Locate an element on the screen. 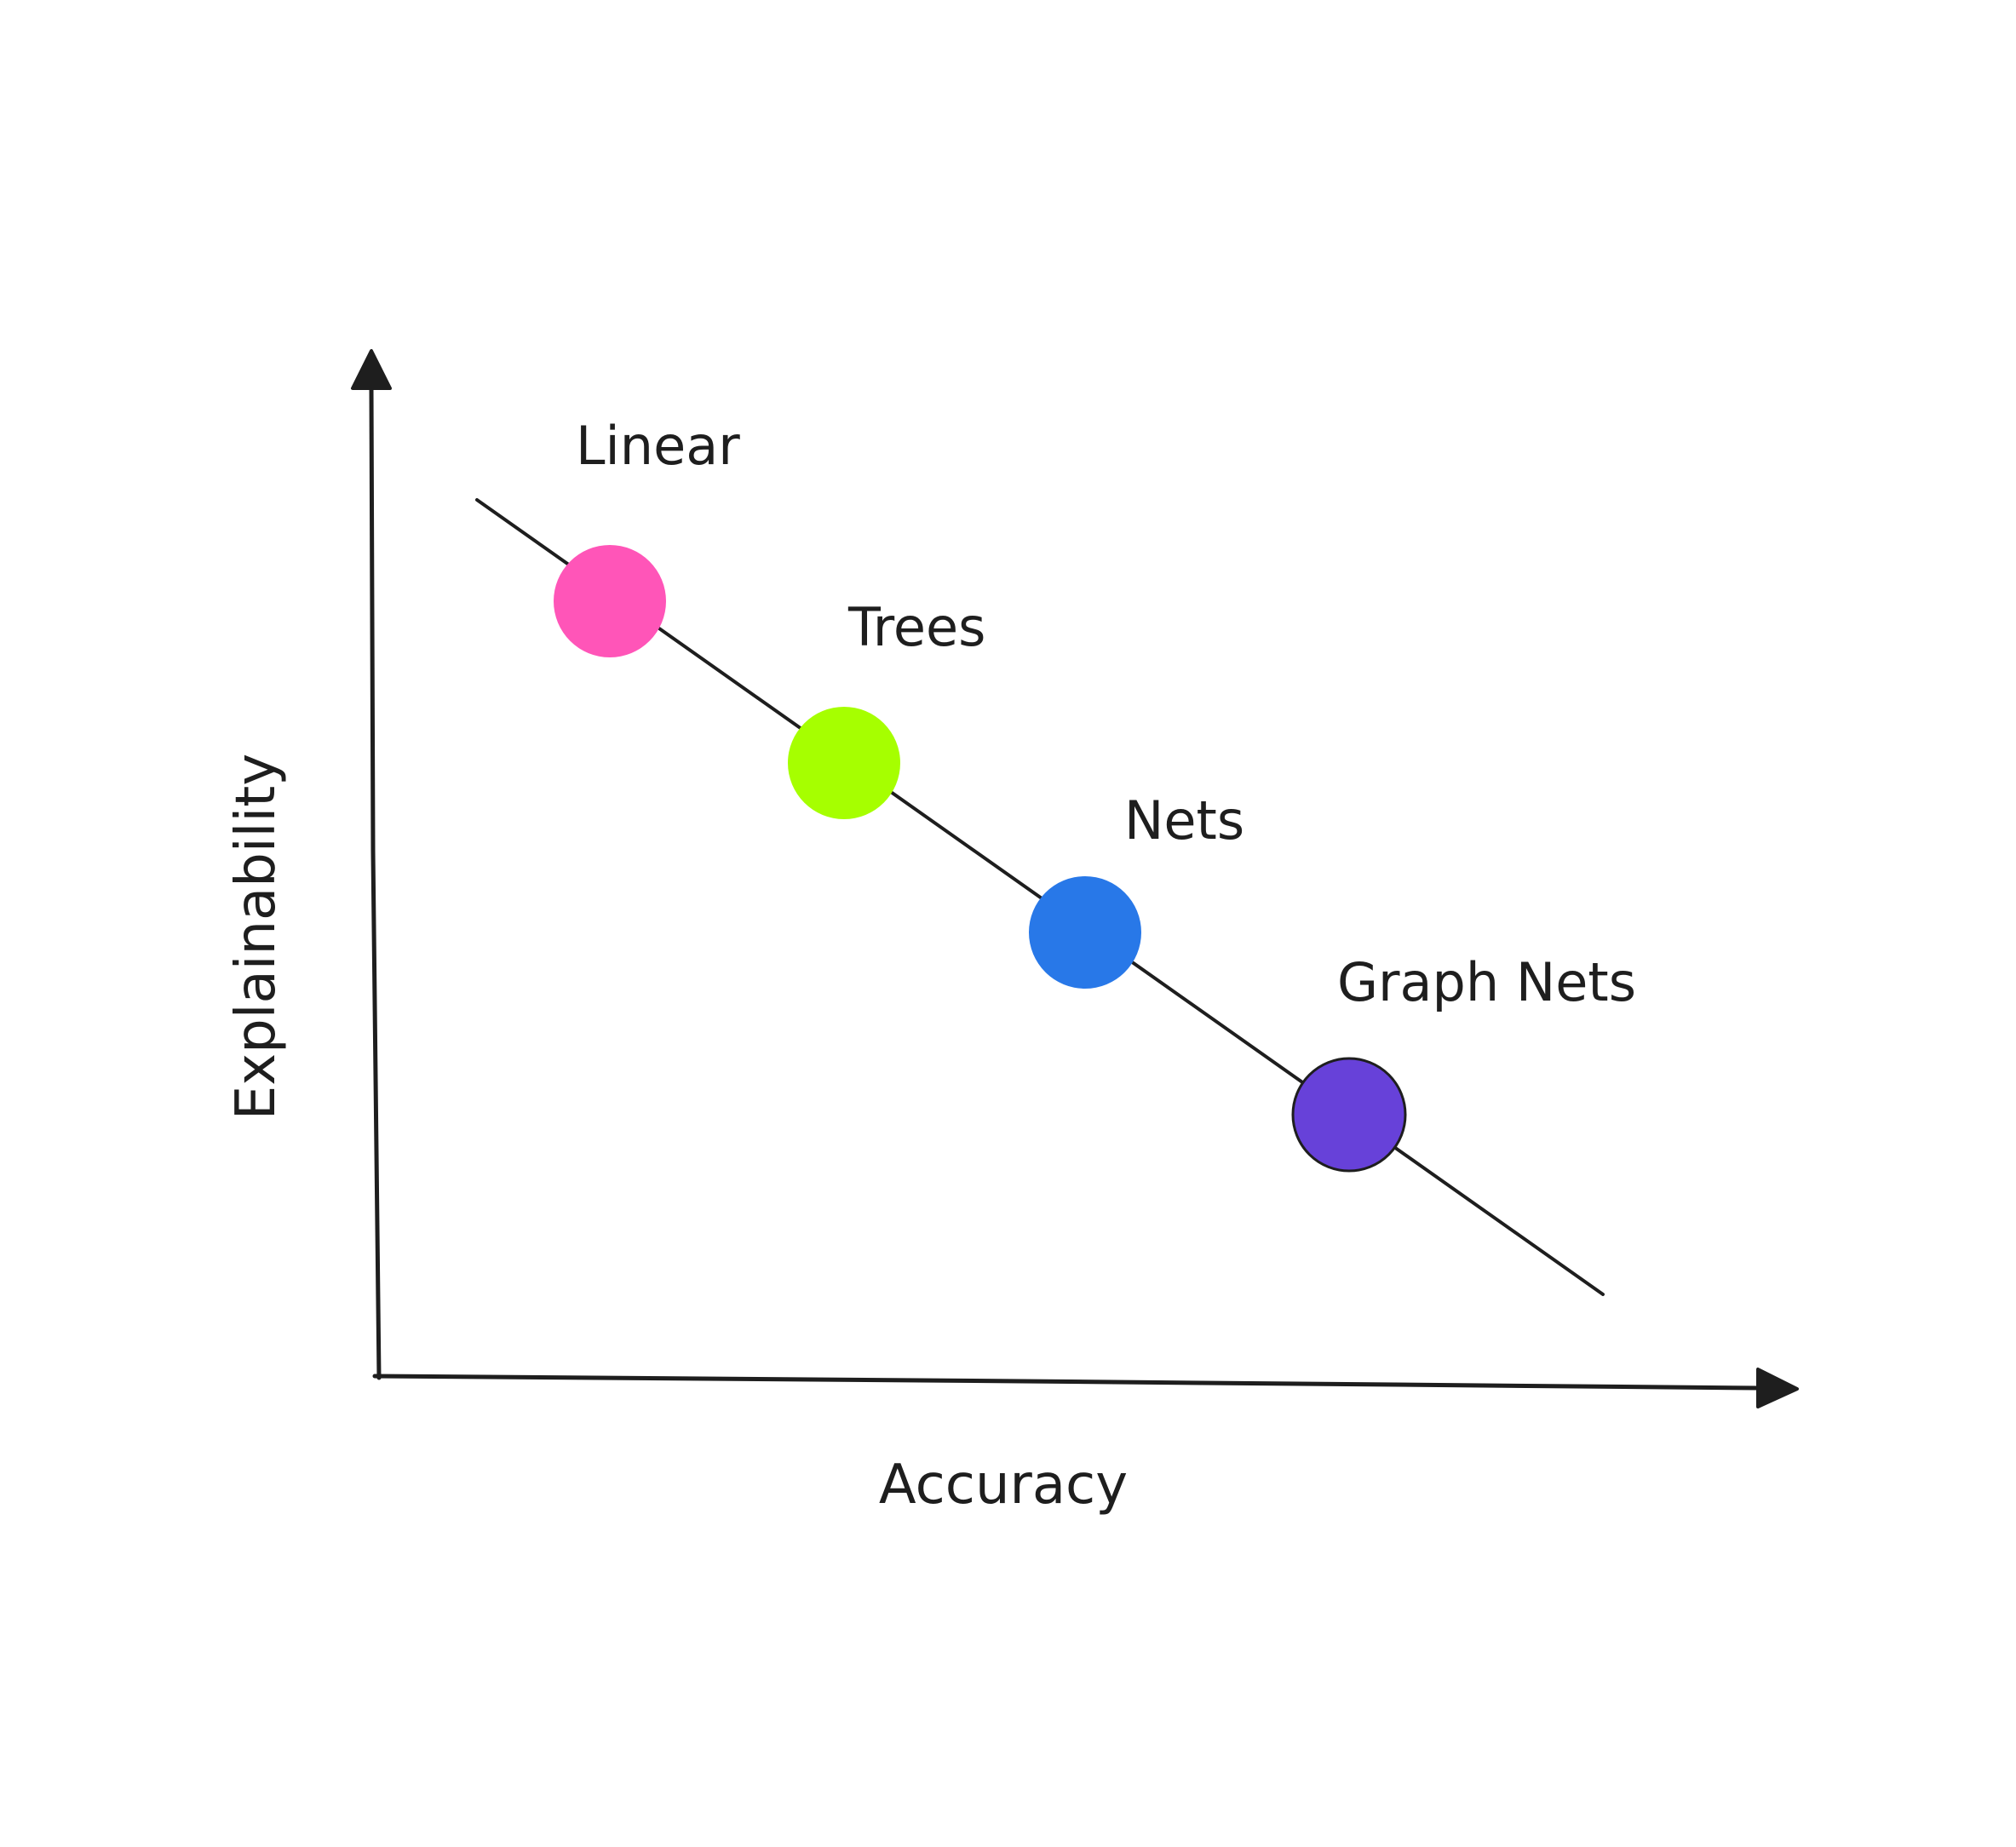 This screenshot has width=2016, height=1847. x-axis is located at coordinates (1085, 1388).